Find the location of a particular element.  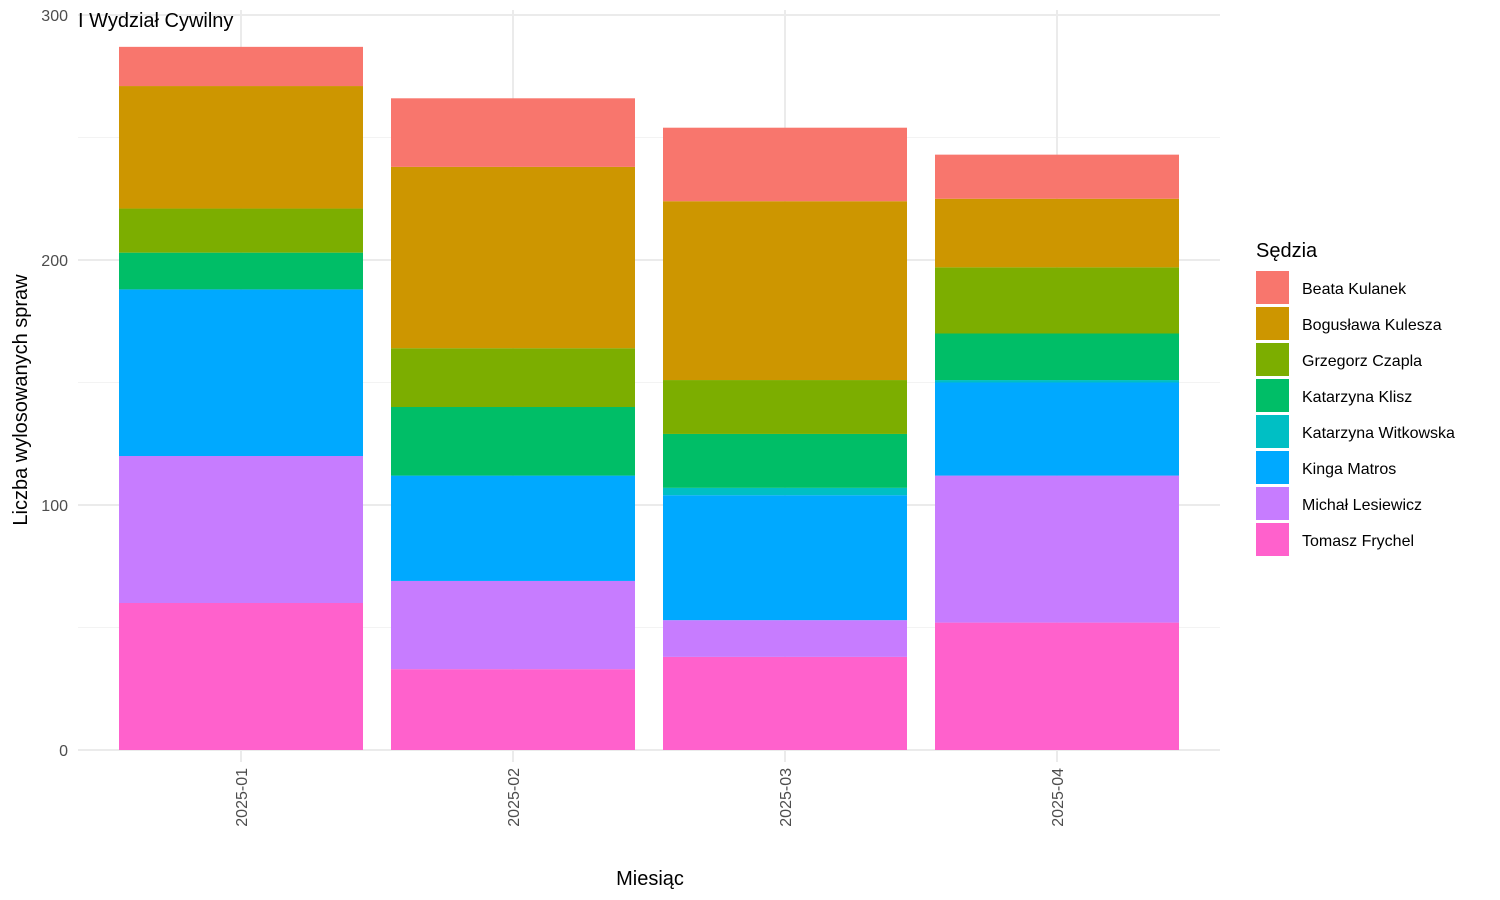

y-tick-label: 0 is located at coordinates (63, 751).